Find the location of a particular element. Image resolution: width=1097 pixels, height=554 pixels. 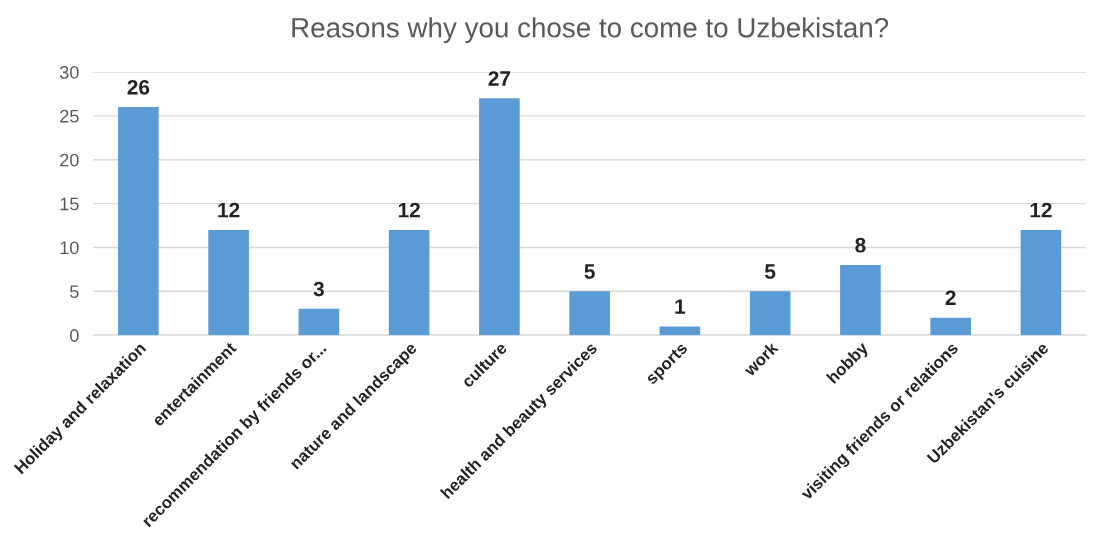

data-label: 2 is located at coordinates (950, 297).